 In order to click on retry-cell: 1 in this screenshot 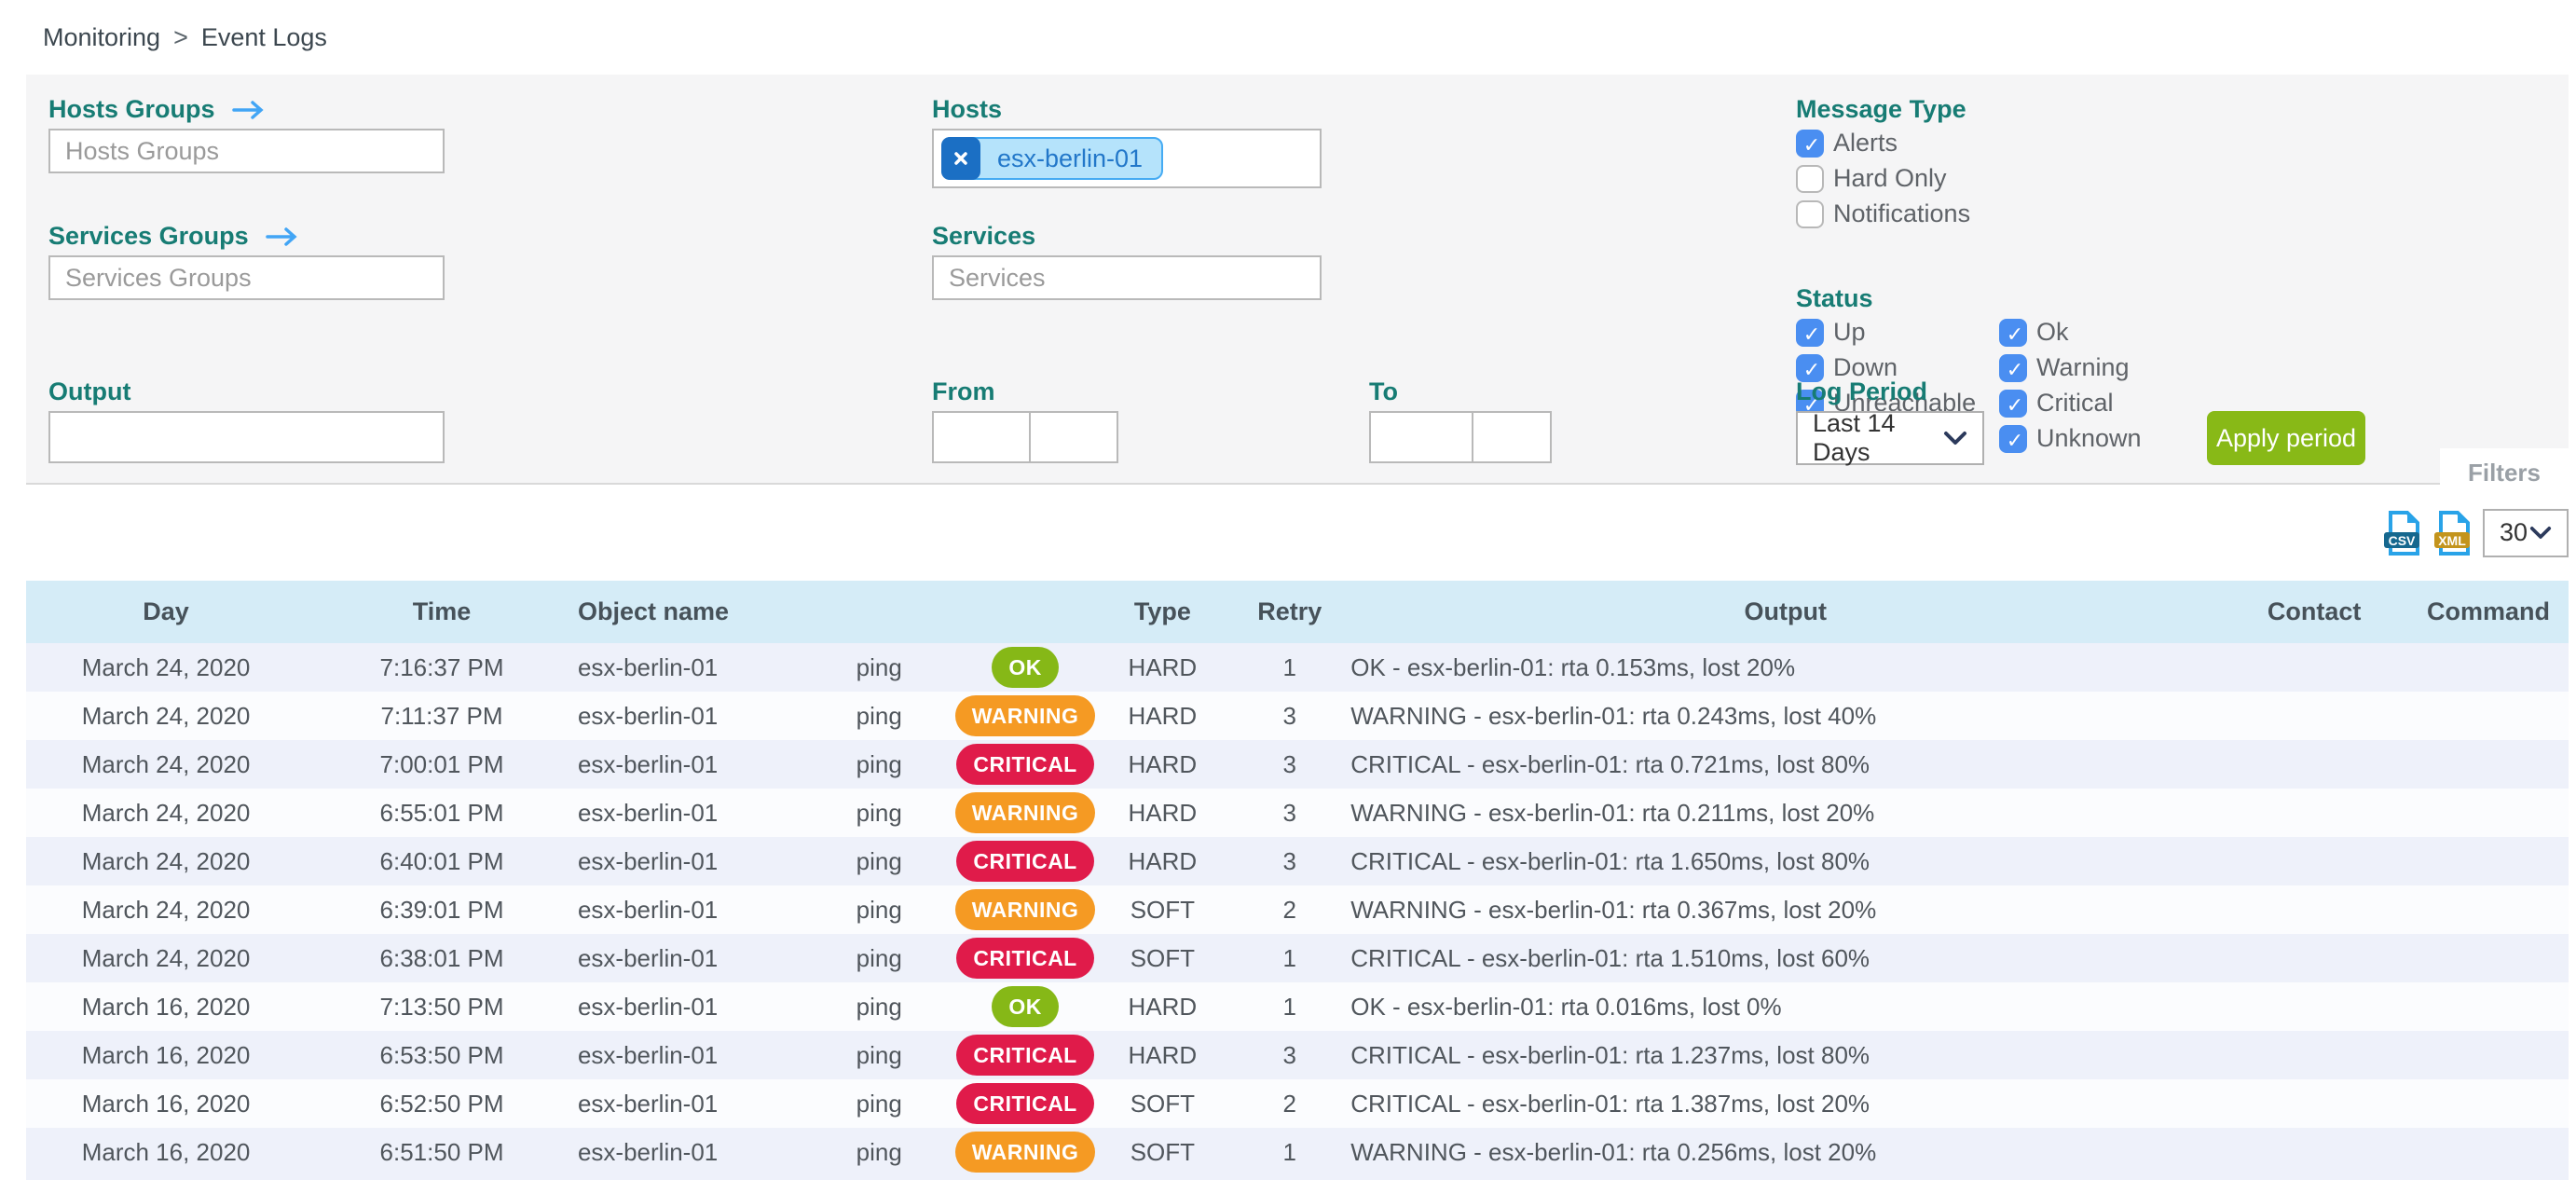, I will do `click(1289, 666)`.